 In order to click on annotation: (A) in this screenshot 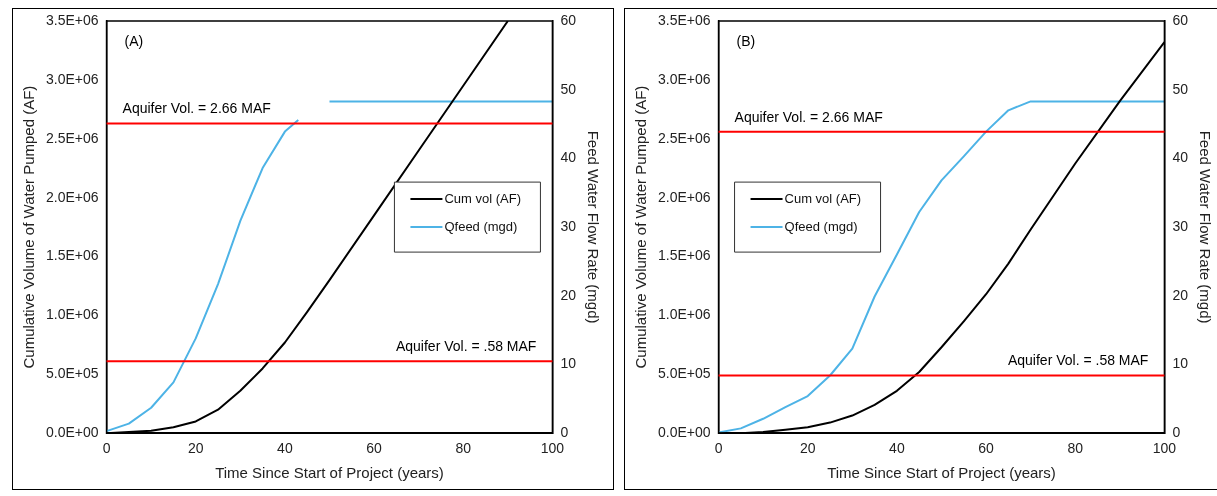, I will do `click(134, 40)`.